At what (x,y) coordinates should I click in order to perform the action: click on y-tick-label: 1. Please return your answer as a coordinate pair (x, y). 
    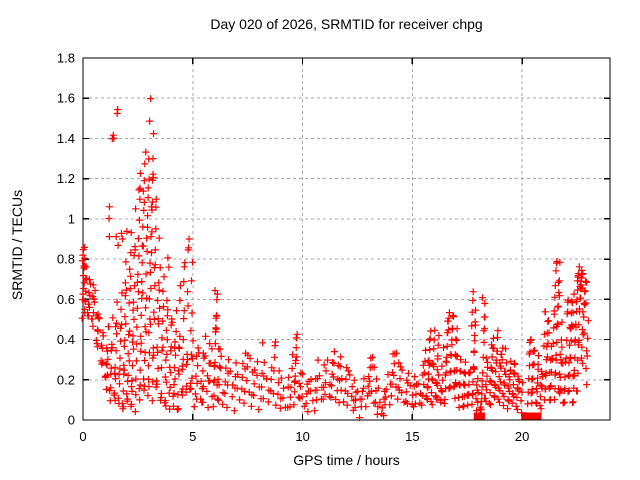
    Looking at the image, I should click on (71, 218).